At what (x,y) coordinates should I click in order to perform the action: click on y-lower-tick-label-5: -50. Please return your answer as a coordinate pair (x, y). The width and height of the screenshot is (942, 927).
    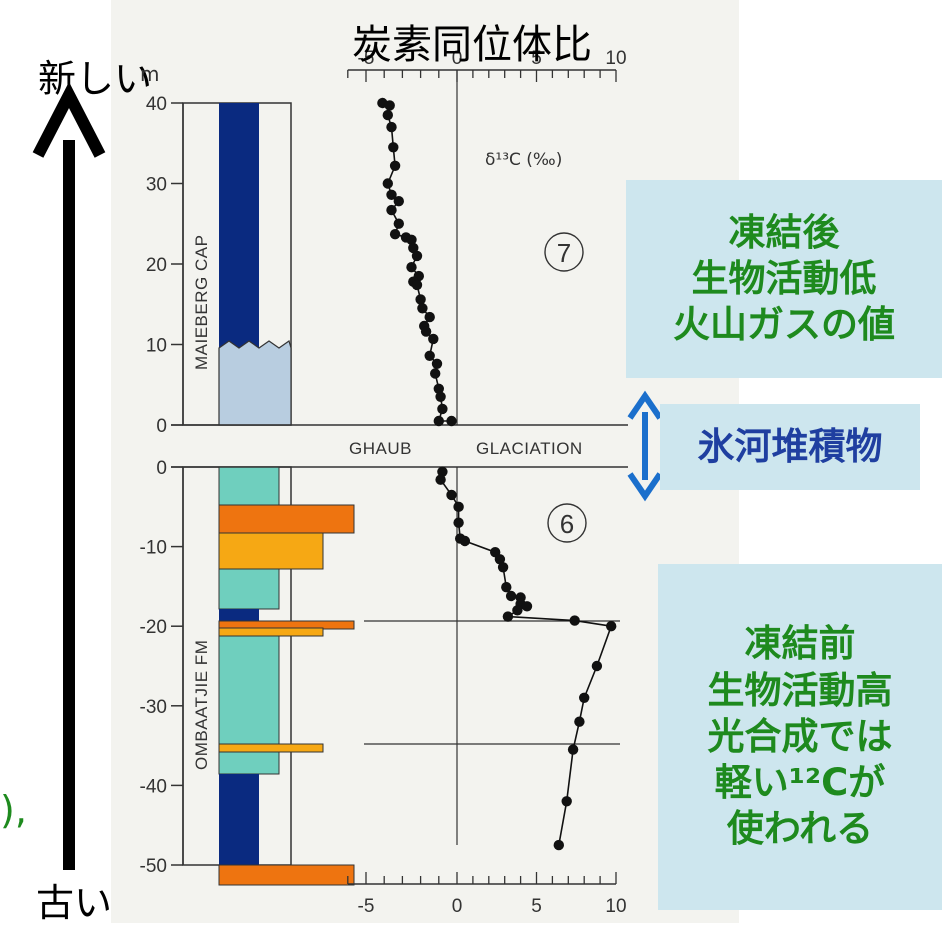
    Looking at the image, I should click on (153, 866).